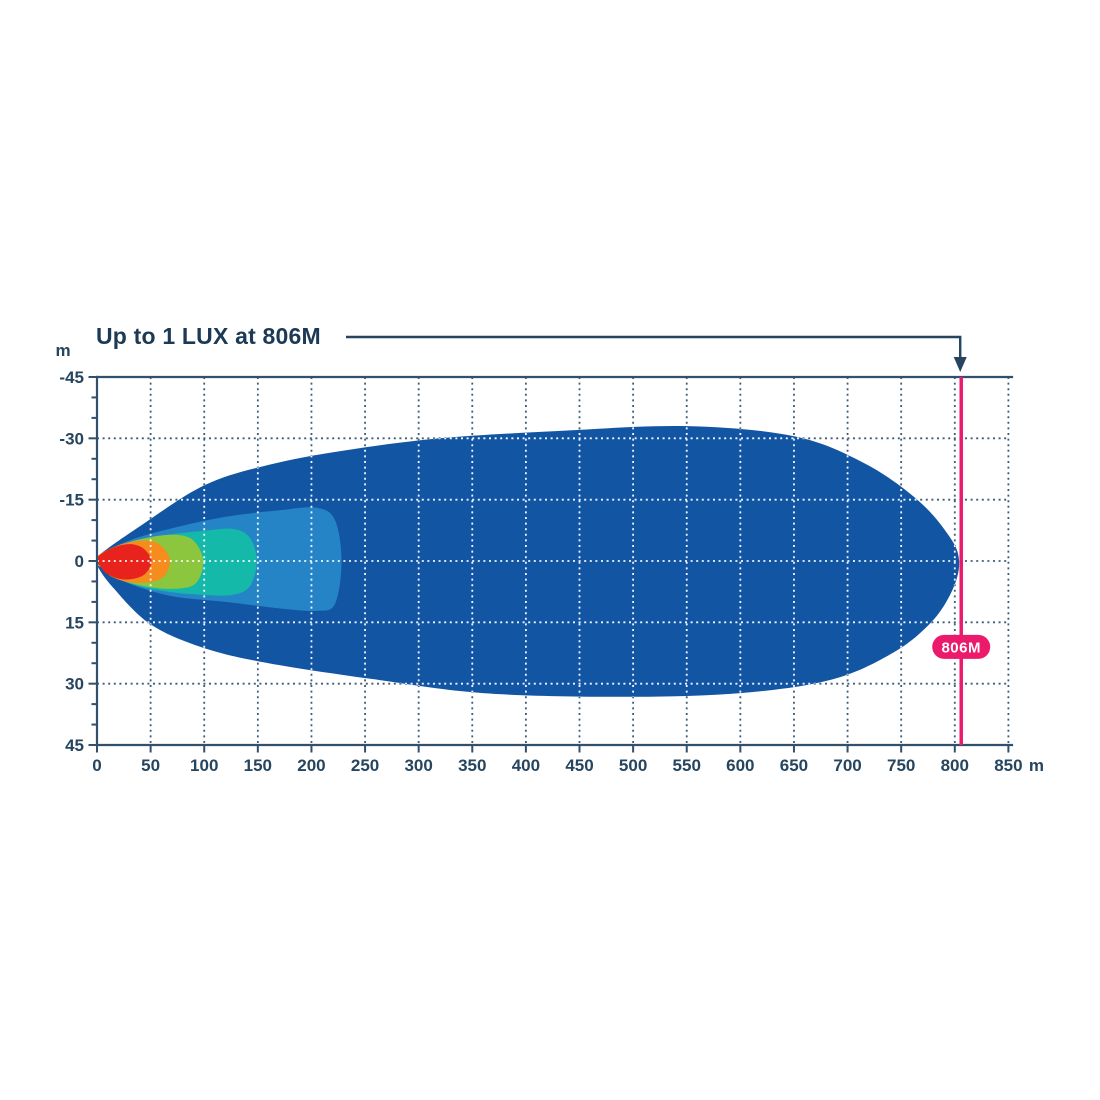 Image resolution: width=1100 pixels, height=1100 pixels. Describe the element at coordinates (365, 765) in the screenshot. I see `x-tick-label: 250` at that location.